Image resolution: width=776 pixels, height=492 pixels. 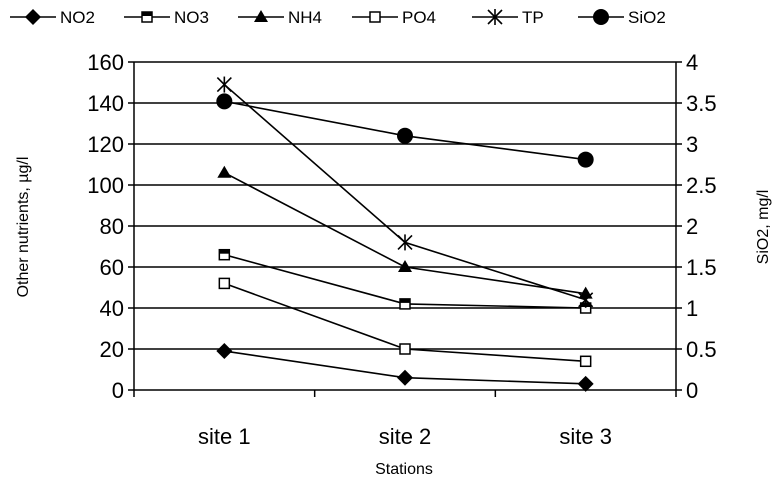 I want to click on y-axis-left-title: Other nutrients, µg/l, so click(x=23, y=227).